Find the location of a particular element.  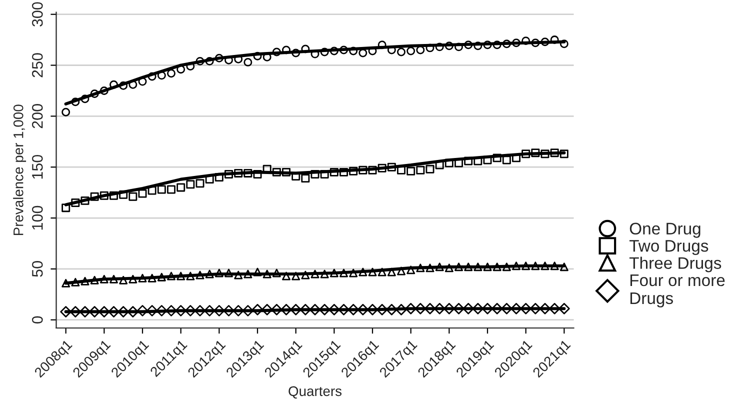

legend-label: One Drug is located at coordinates (665, 230).